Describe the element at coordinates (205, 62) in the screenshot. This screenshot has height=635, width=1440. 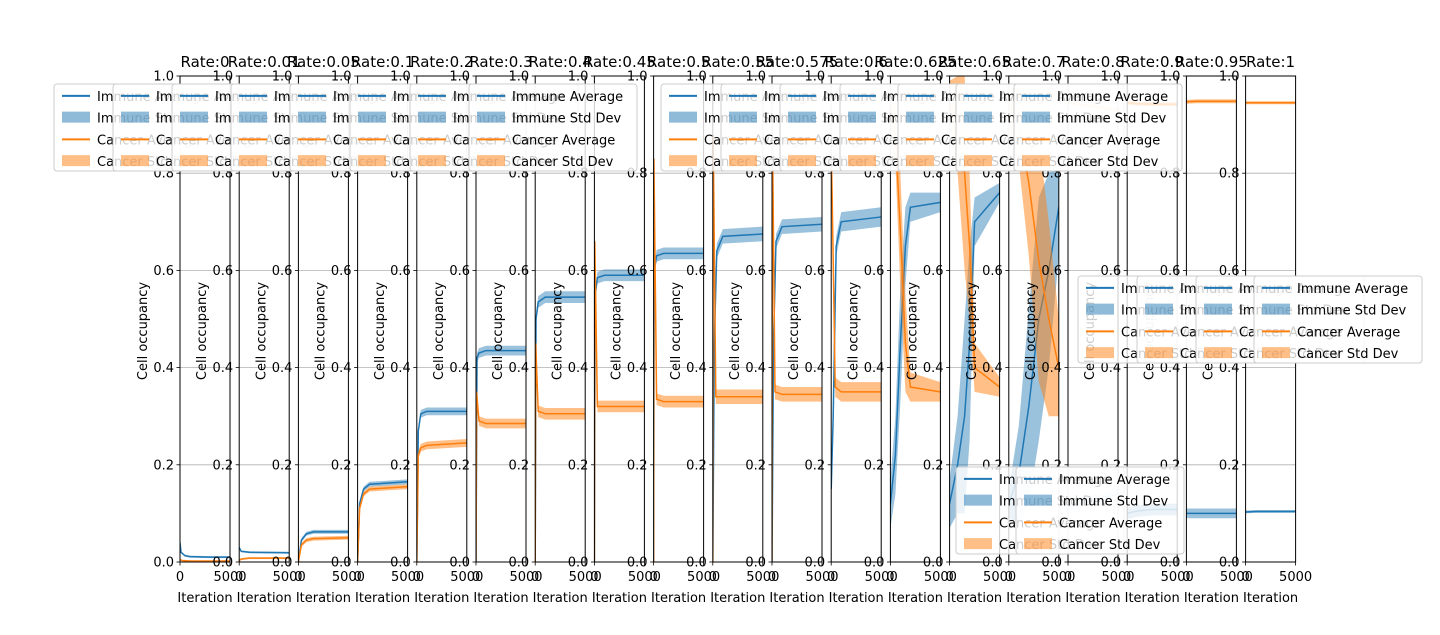
I see `panel-title: Rate:0` at that location.